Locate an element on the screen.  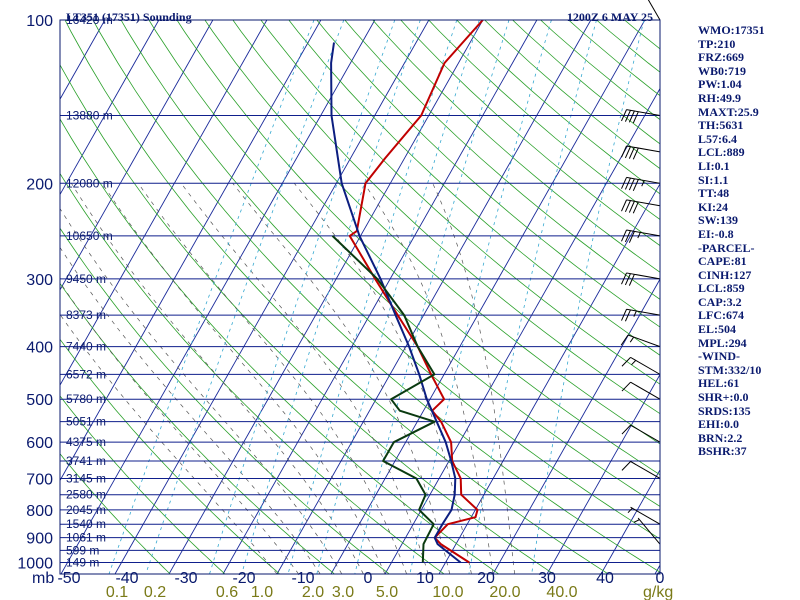
dewpoint-trace is located at coordinates (383, 399).